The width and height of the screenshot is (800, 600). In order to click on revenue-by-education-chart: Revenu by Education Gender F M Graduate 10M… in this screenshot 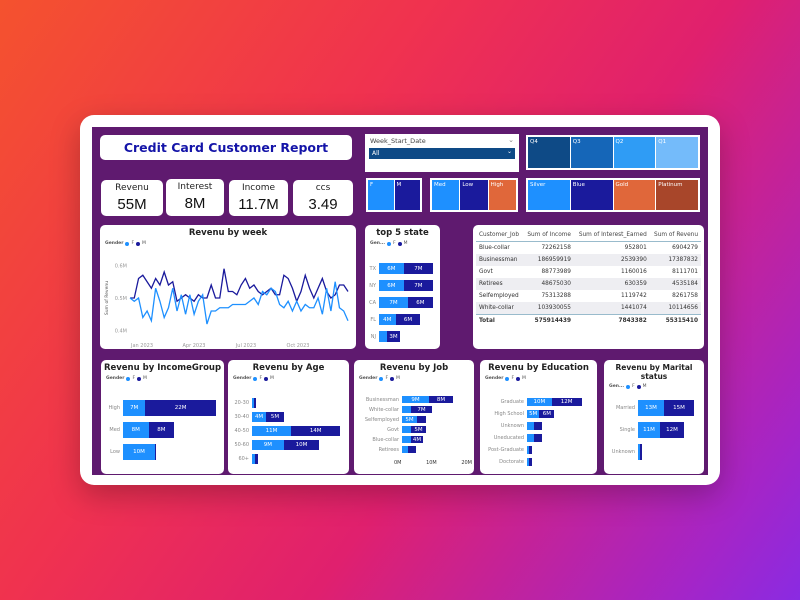, I will do `click(538, 417)`.